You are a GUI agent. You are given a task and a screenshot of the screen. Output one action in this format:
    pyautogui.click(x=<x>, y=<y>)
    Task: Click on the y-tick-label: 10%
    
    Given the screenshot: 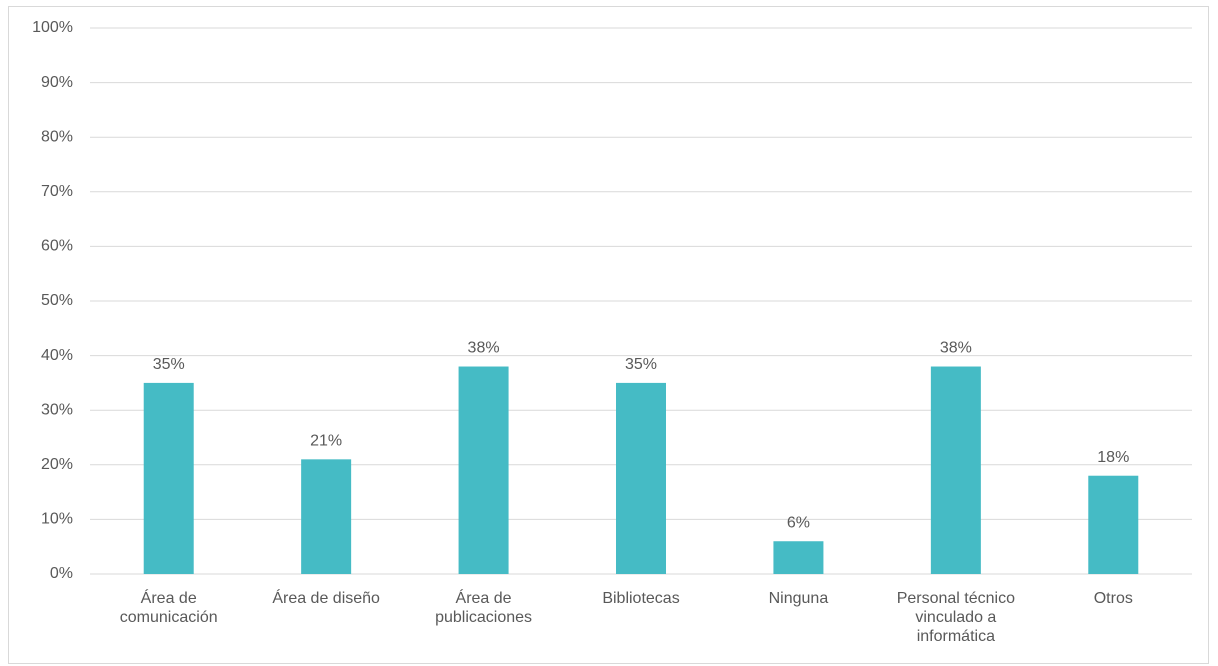 What is the action you would take?
    pyautogui.click(x=57, y=519)
    